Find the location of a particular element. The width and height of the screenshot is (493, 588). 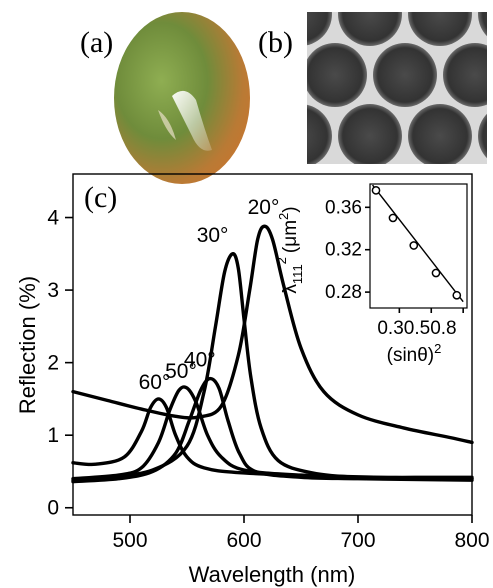

x-tick-label: 800 is located at coordinates (471, 540).